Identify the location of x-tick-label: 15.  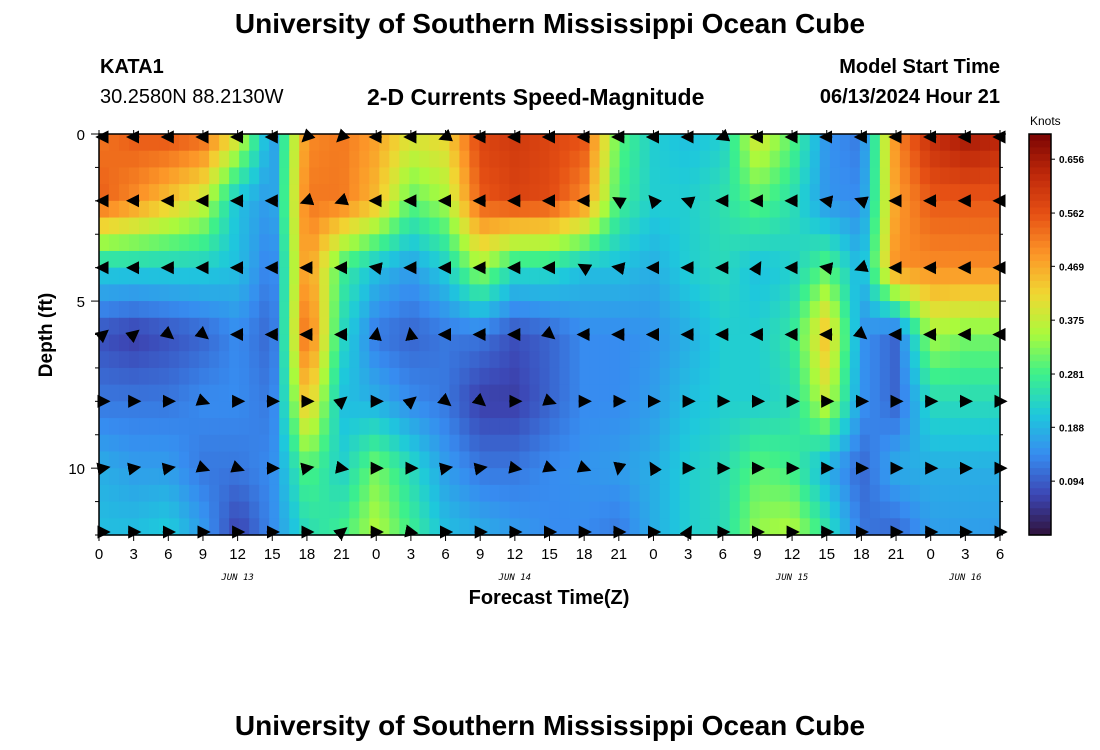
(826, 554).